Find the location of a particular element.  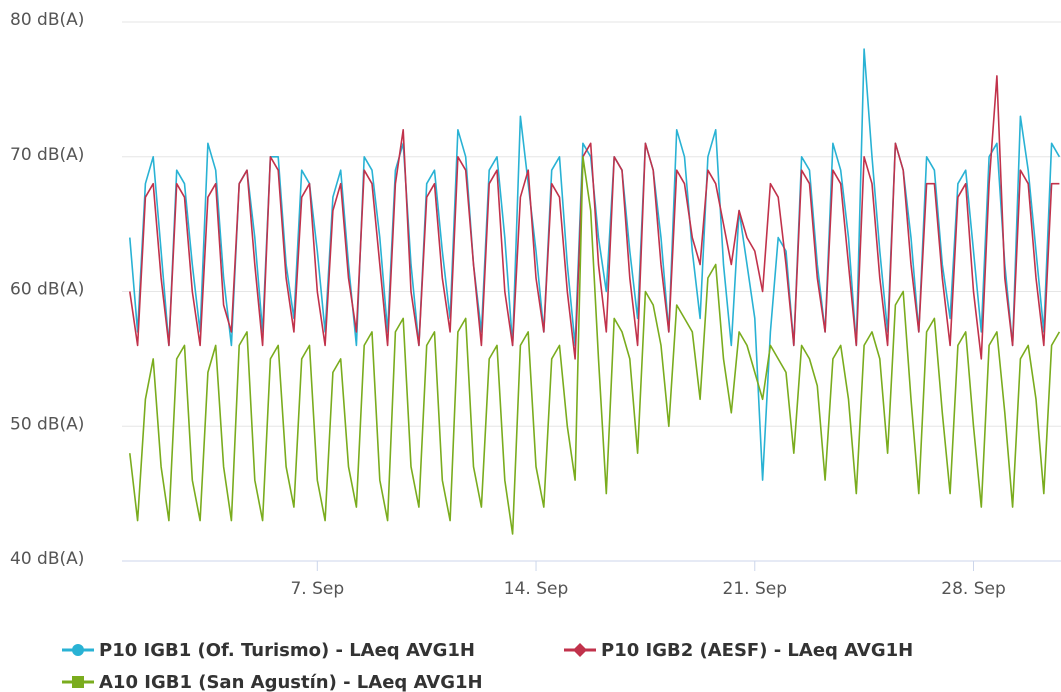

legend-item: A10 IGB1 (San Agustín) - LAeq AVG1H is located at coordinates (272, 682).